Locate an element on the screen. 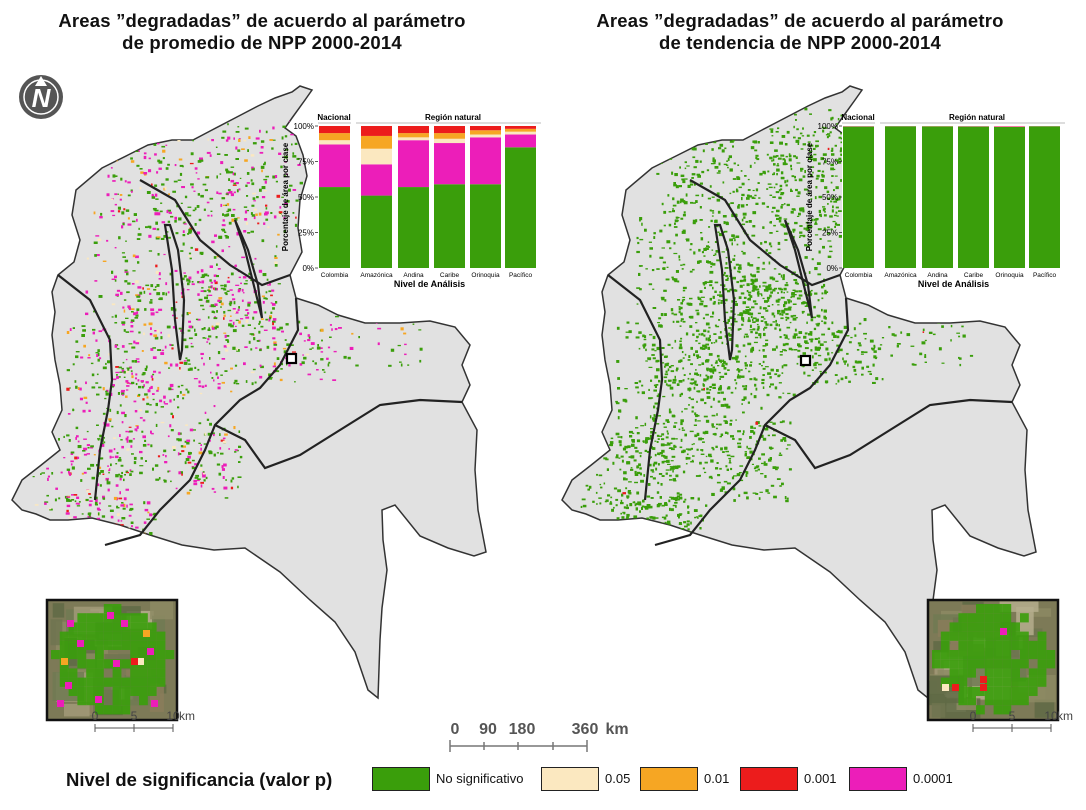 This screenshot has width=1086, height=810. inset-pixel-significant is located at coordinates (955, 687).